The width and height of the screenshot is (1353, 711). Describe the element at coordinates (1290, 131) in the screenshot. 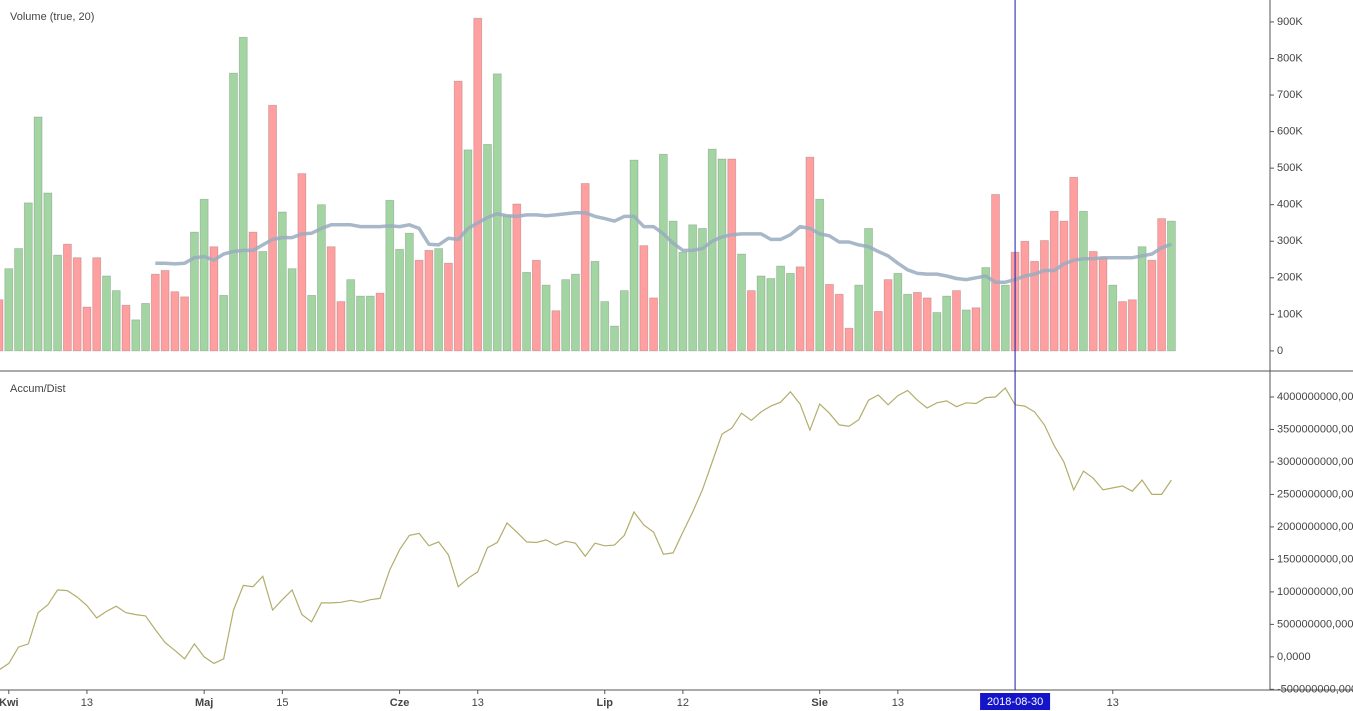

I see `y-tick-label: 600K` at that location.